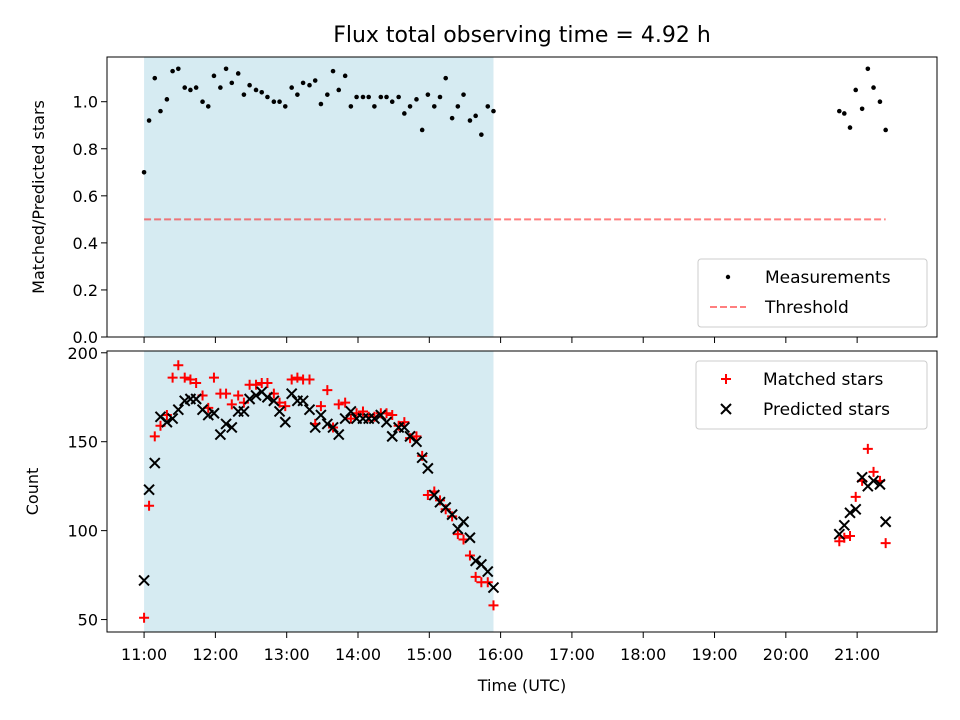 The image size is (960, 720). What do you see at coordinates (85, 337) in the screenshot?
I see `y-tick-label: 0.0` at bounding box center [85, 337].